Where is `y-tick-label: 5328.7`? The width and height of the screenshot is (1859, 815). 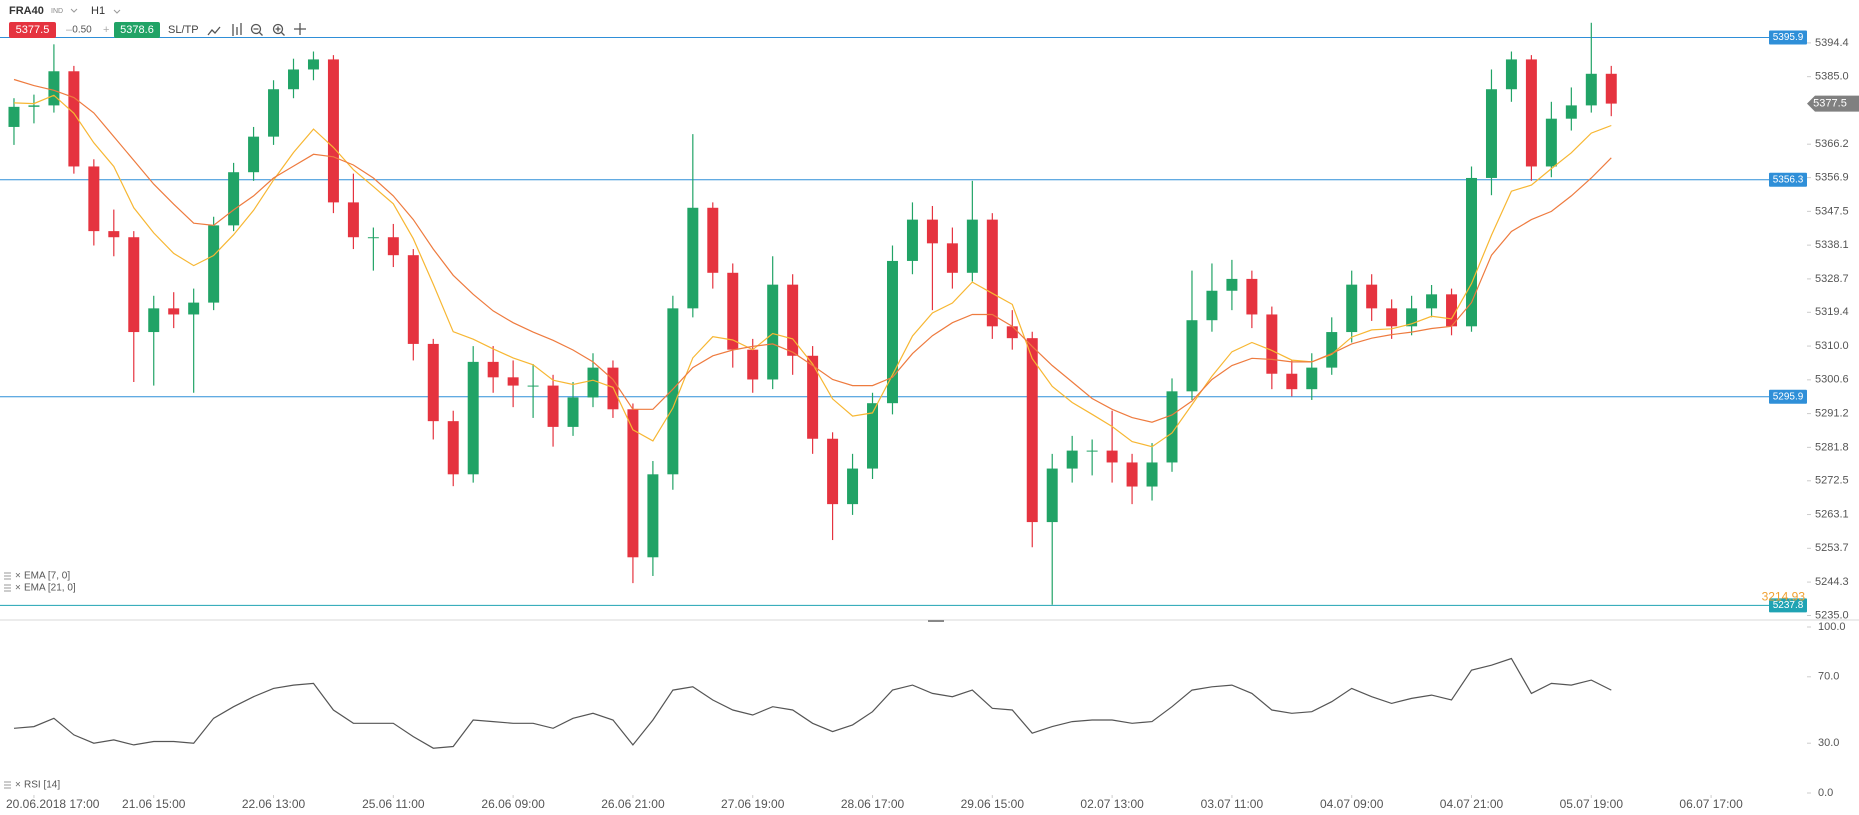
y-tick-label: 5328.7 is located at coordinates (1832, 279).